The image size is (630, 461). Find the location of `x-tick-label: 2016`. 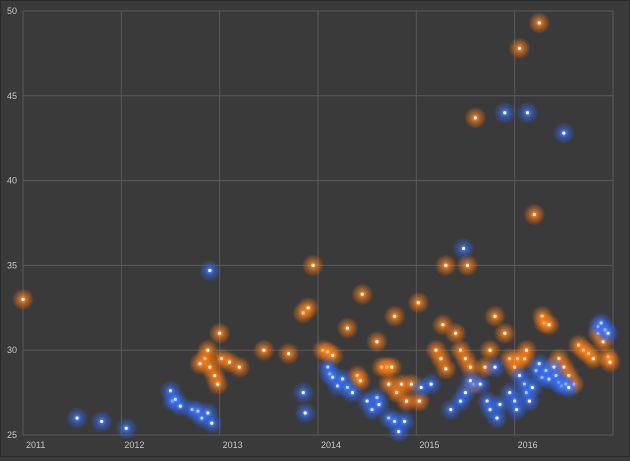

x-tick-label: 2016 is located at coordinates (528, 445).